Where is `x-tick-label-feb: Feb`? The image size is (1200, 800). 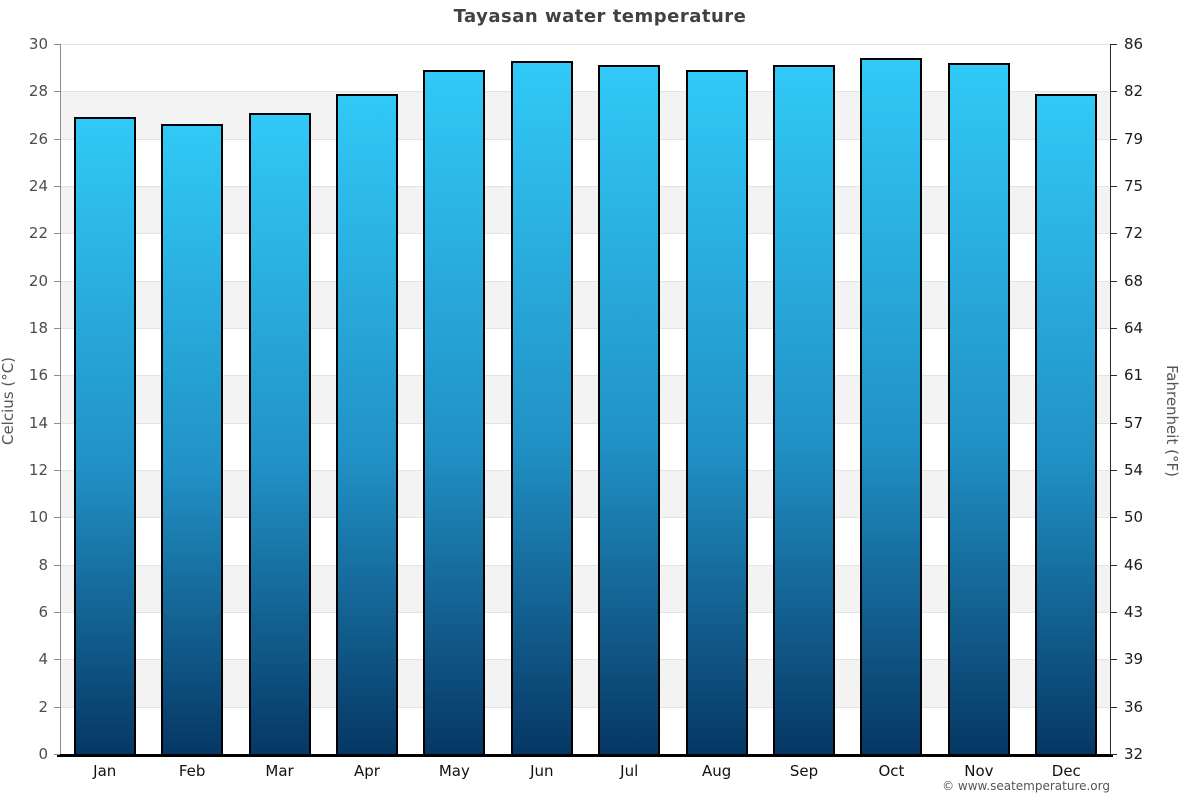
x-tick-label-feb: Feb is located at coordinates (192, 771).